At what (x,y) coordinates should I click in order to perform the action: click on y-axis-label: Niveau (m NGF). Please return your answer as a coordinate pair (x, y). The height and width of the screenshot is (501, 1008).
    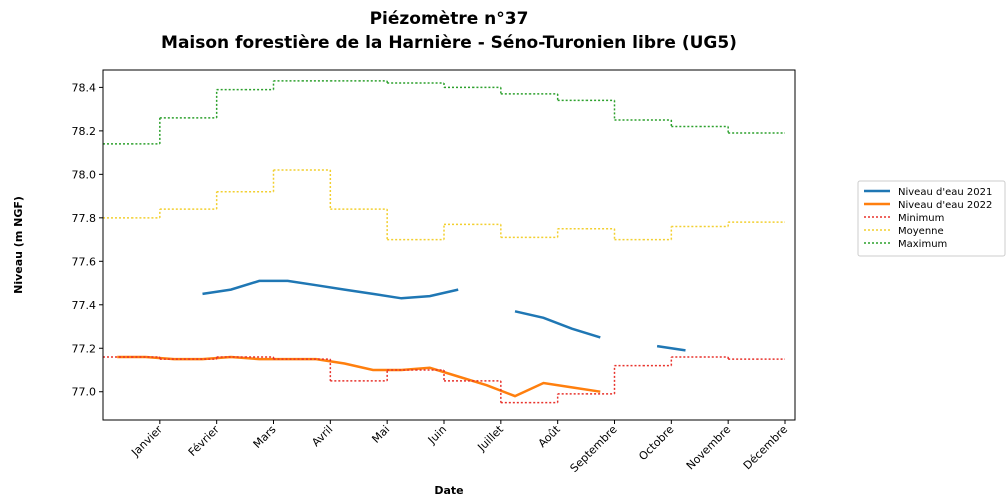
    Looking at the image, I should click on (18, 245).